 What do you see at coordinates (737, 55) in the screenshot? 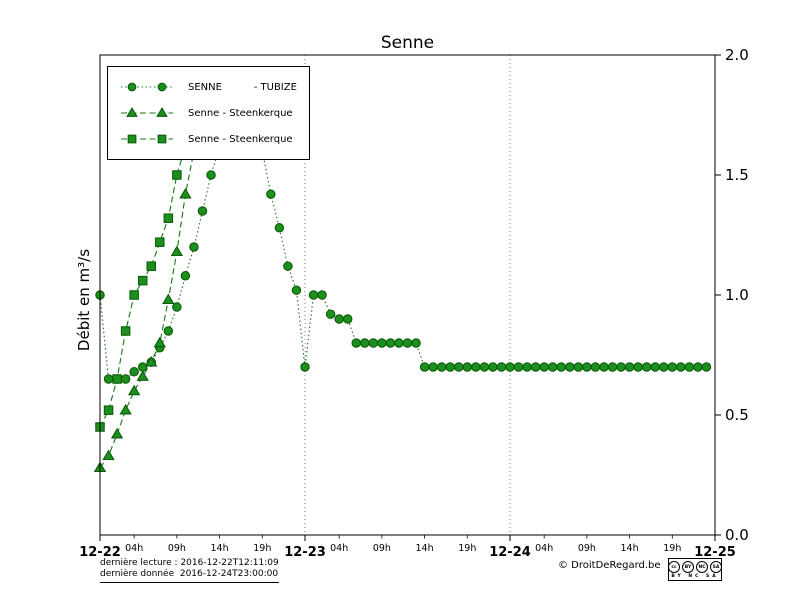
I see `y-tick-label: 2.0` at bounding box center [737, 55].